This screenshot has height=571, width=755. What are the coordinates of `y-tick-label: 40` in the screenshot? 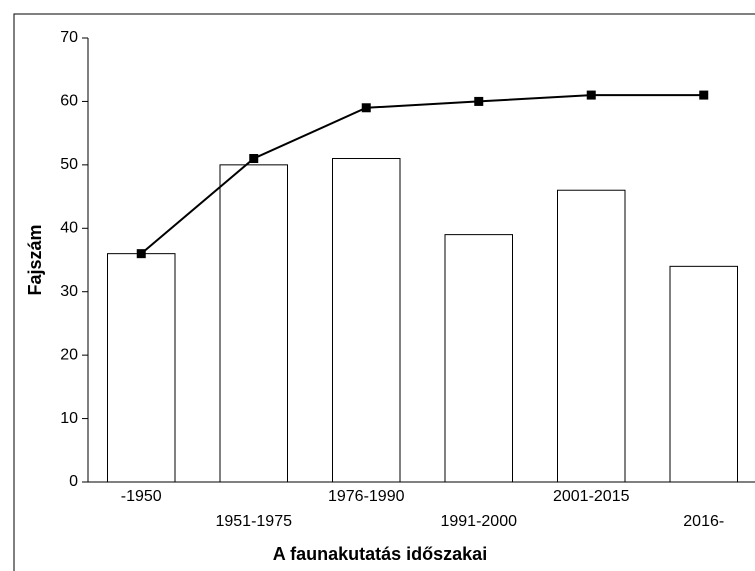 It's located at (69, 228).